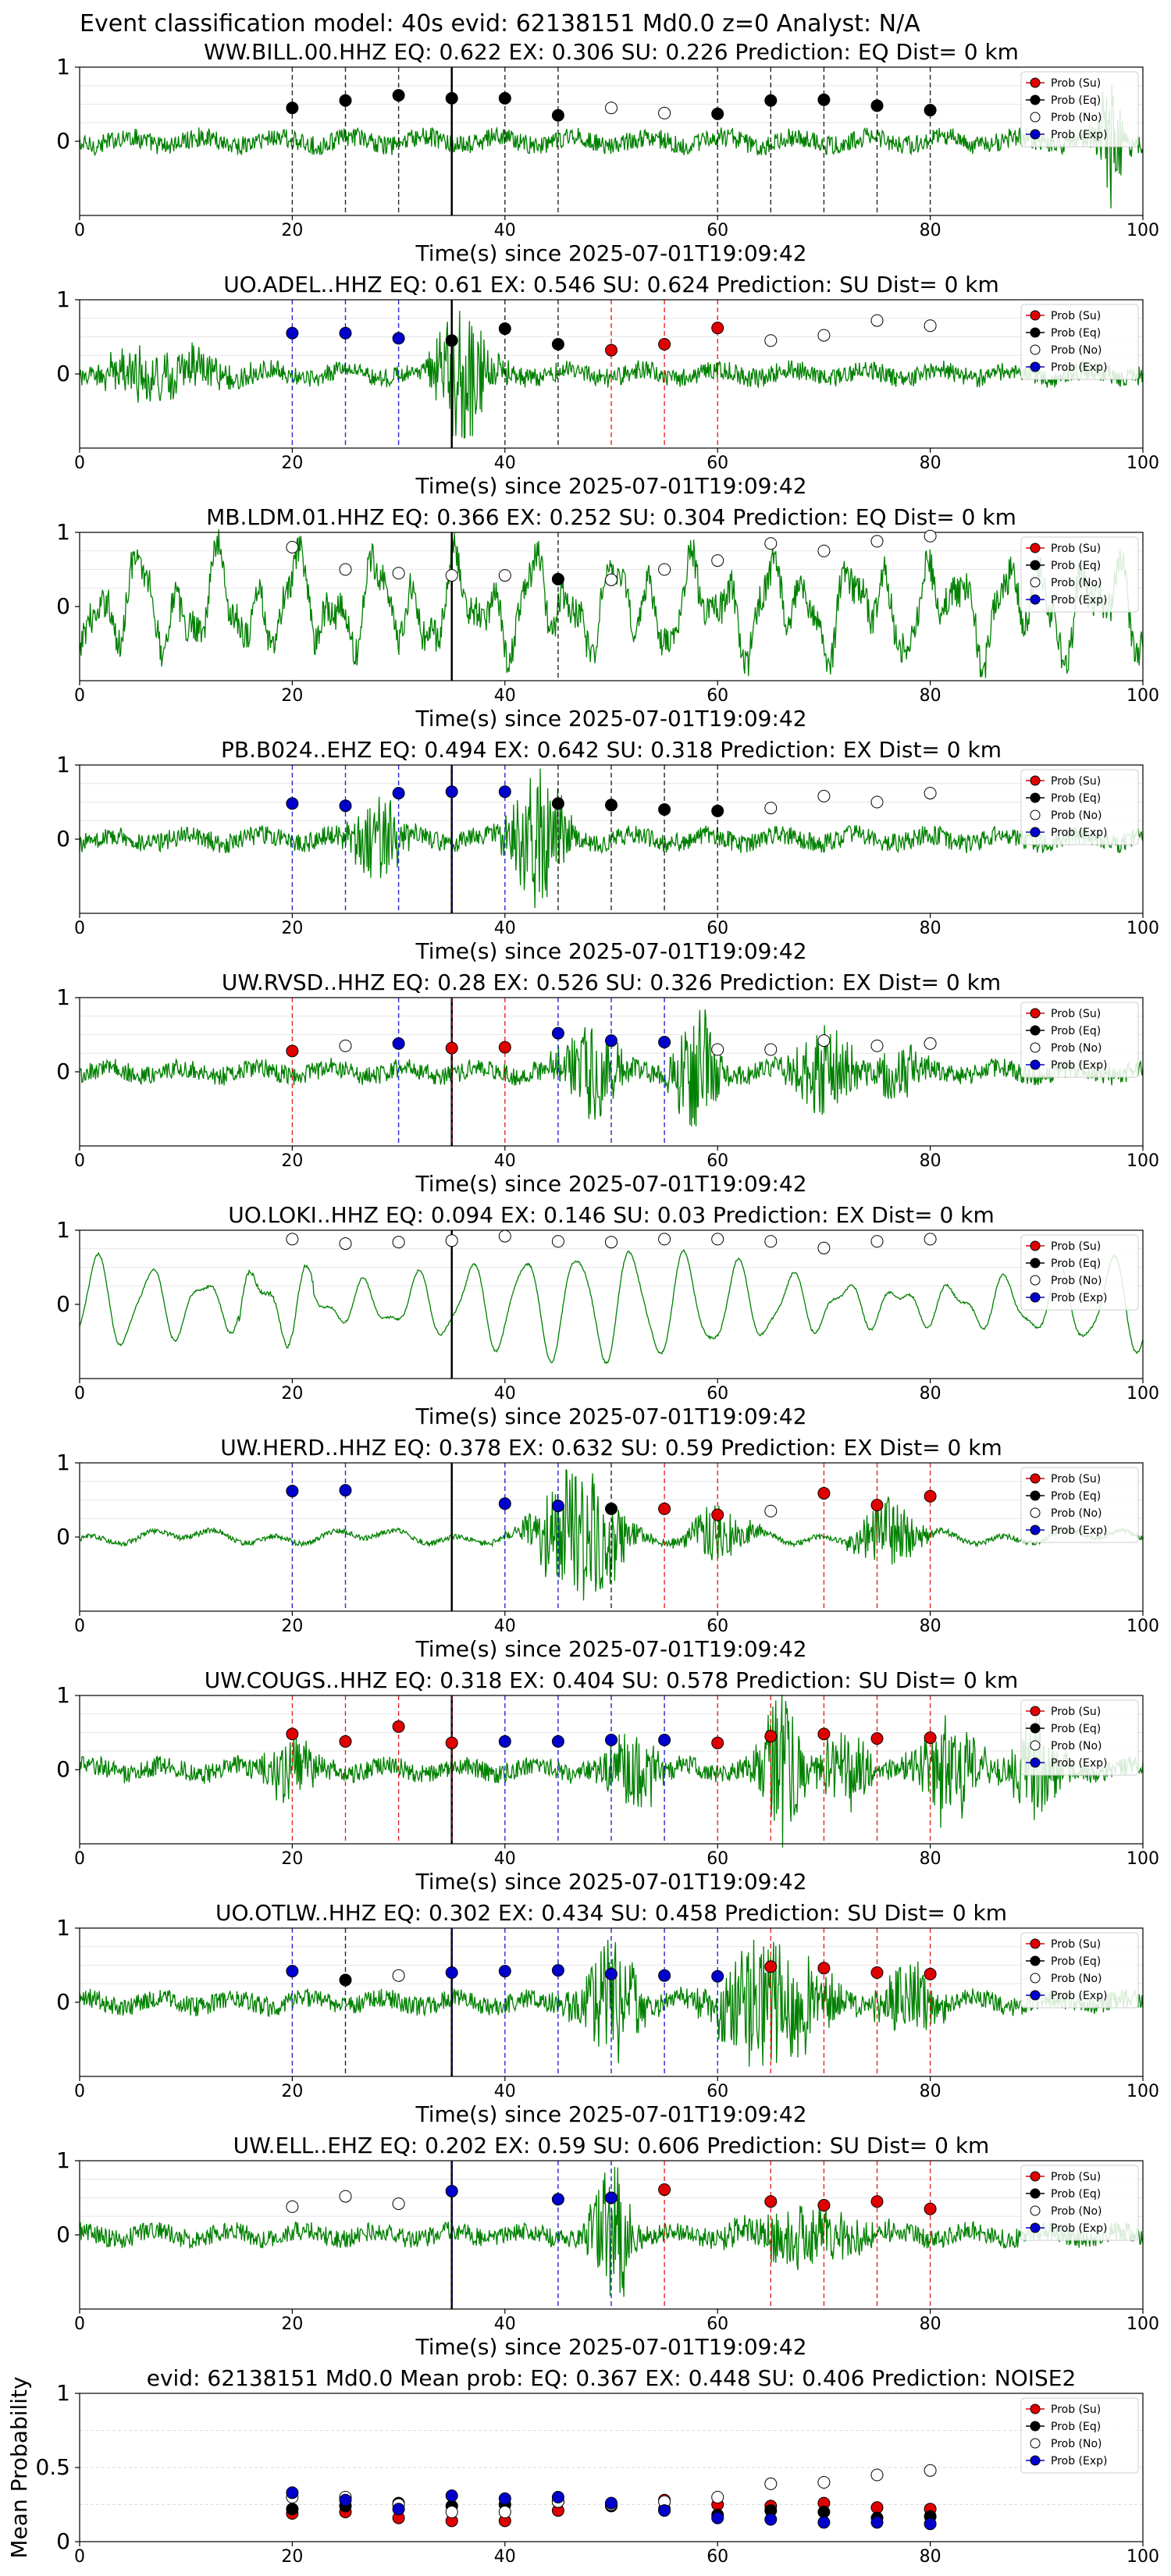 The image size is (1171, 2576). I want to click on mean-prob-point-no, so click(771, 2483).